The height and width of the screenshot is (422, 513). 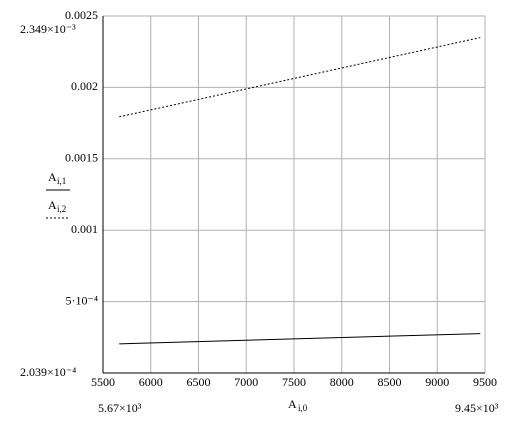 I want to click on legend-label-sub: i,2, so click(x=61, y=209).